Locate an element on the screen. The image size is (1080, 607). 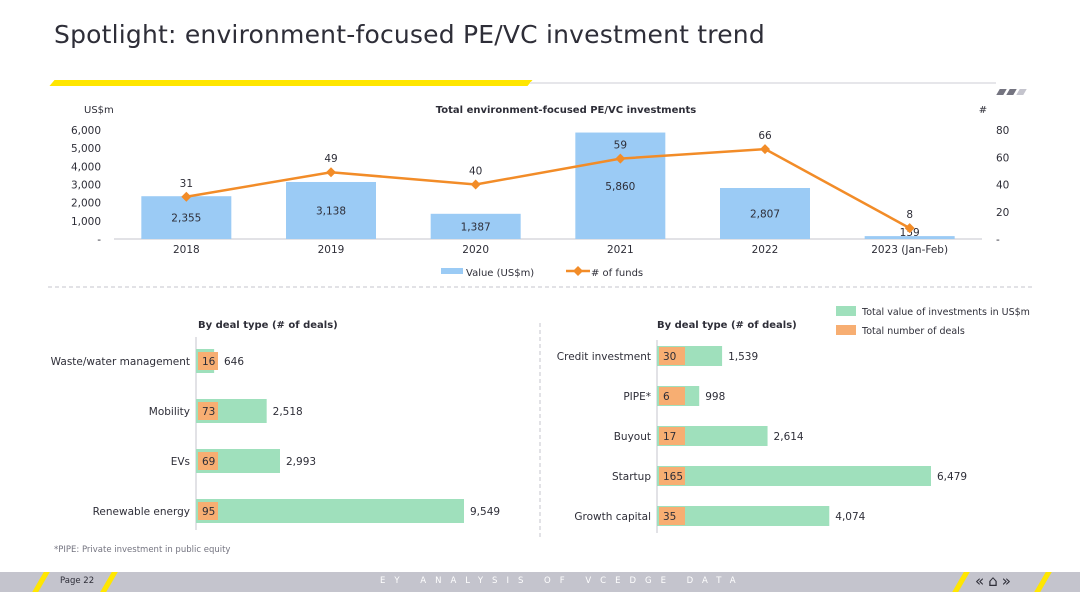
x-tick-label: 2022 is located at coordinates (765, 250).